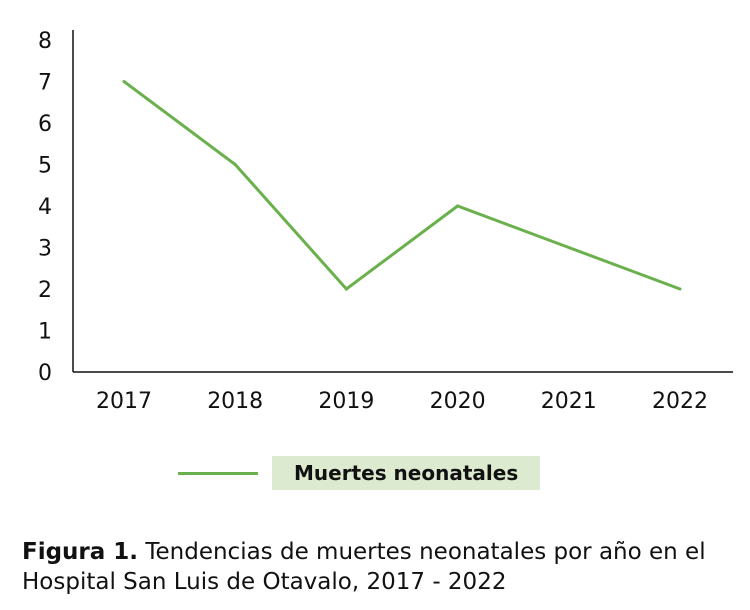 The width and height of the screenshot is (750, 610). What do you see at coordinates (569, 401) in the screenshot?
I see `x-tick-label: 2021` at bounding box center [569, 401].